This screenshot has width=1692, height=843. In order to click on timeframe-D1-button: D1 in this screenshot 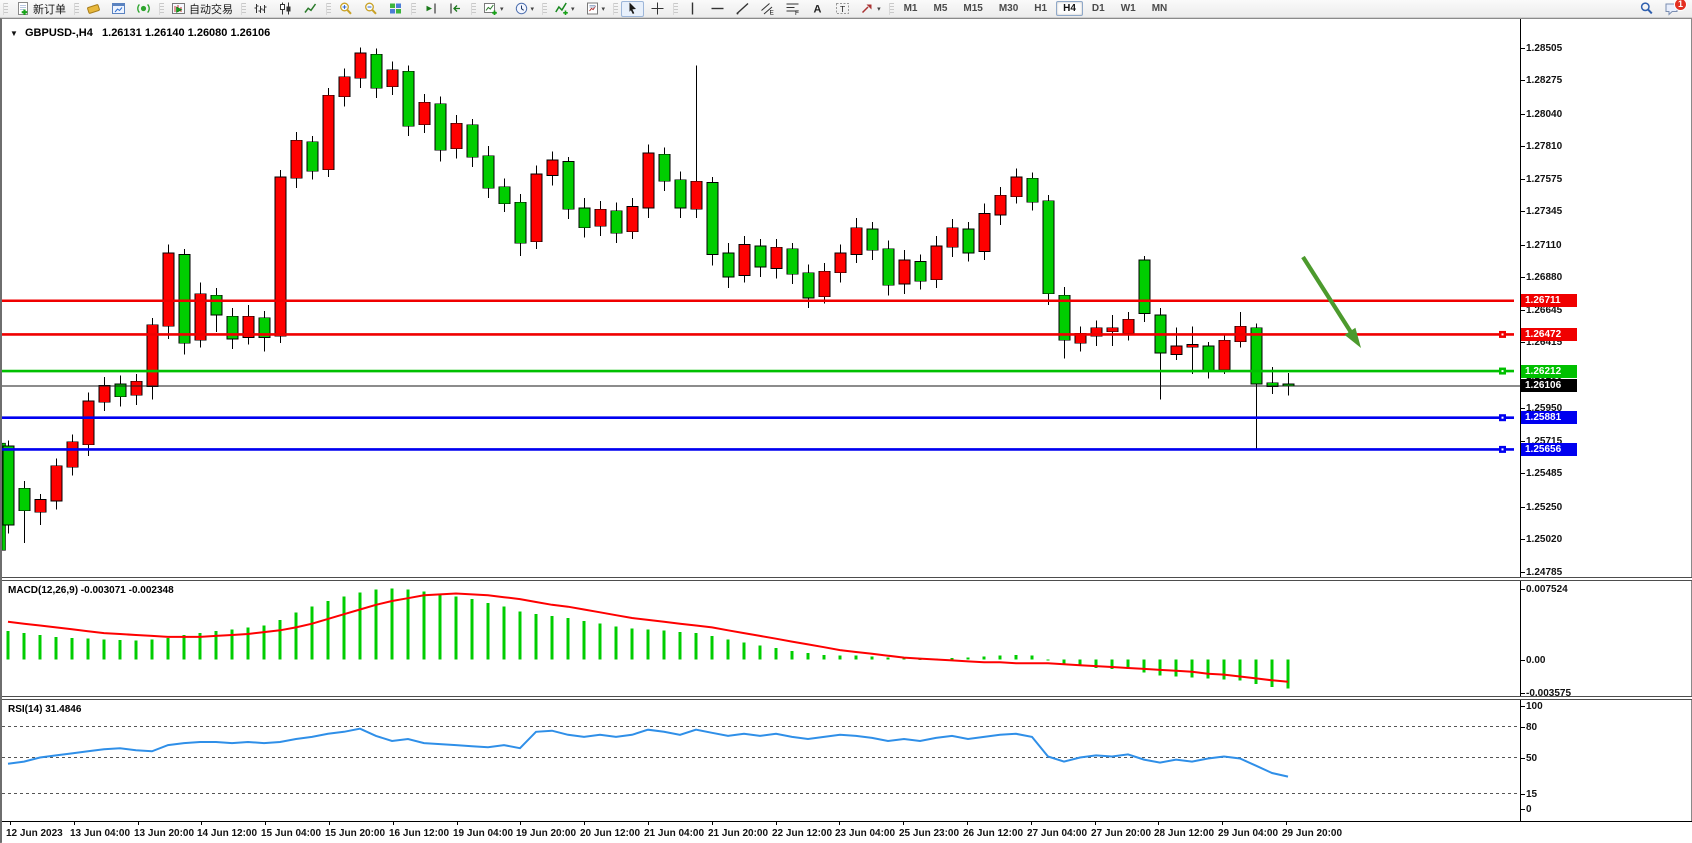, I will do `click(1098, 8)`.